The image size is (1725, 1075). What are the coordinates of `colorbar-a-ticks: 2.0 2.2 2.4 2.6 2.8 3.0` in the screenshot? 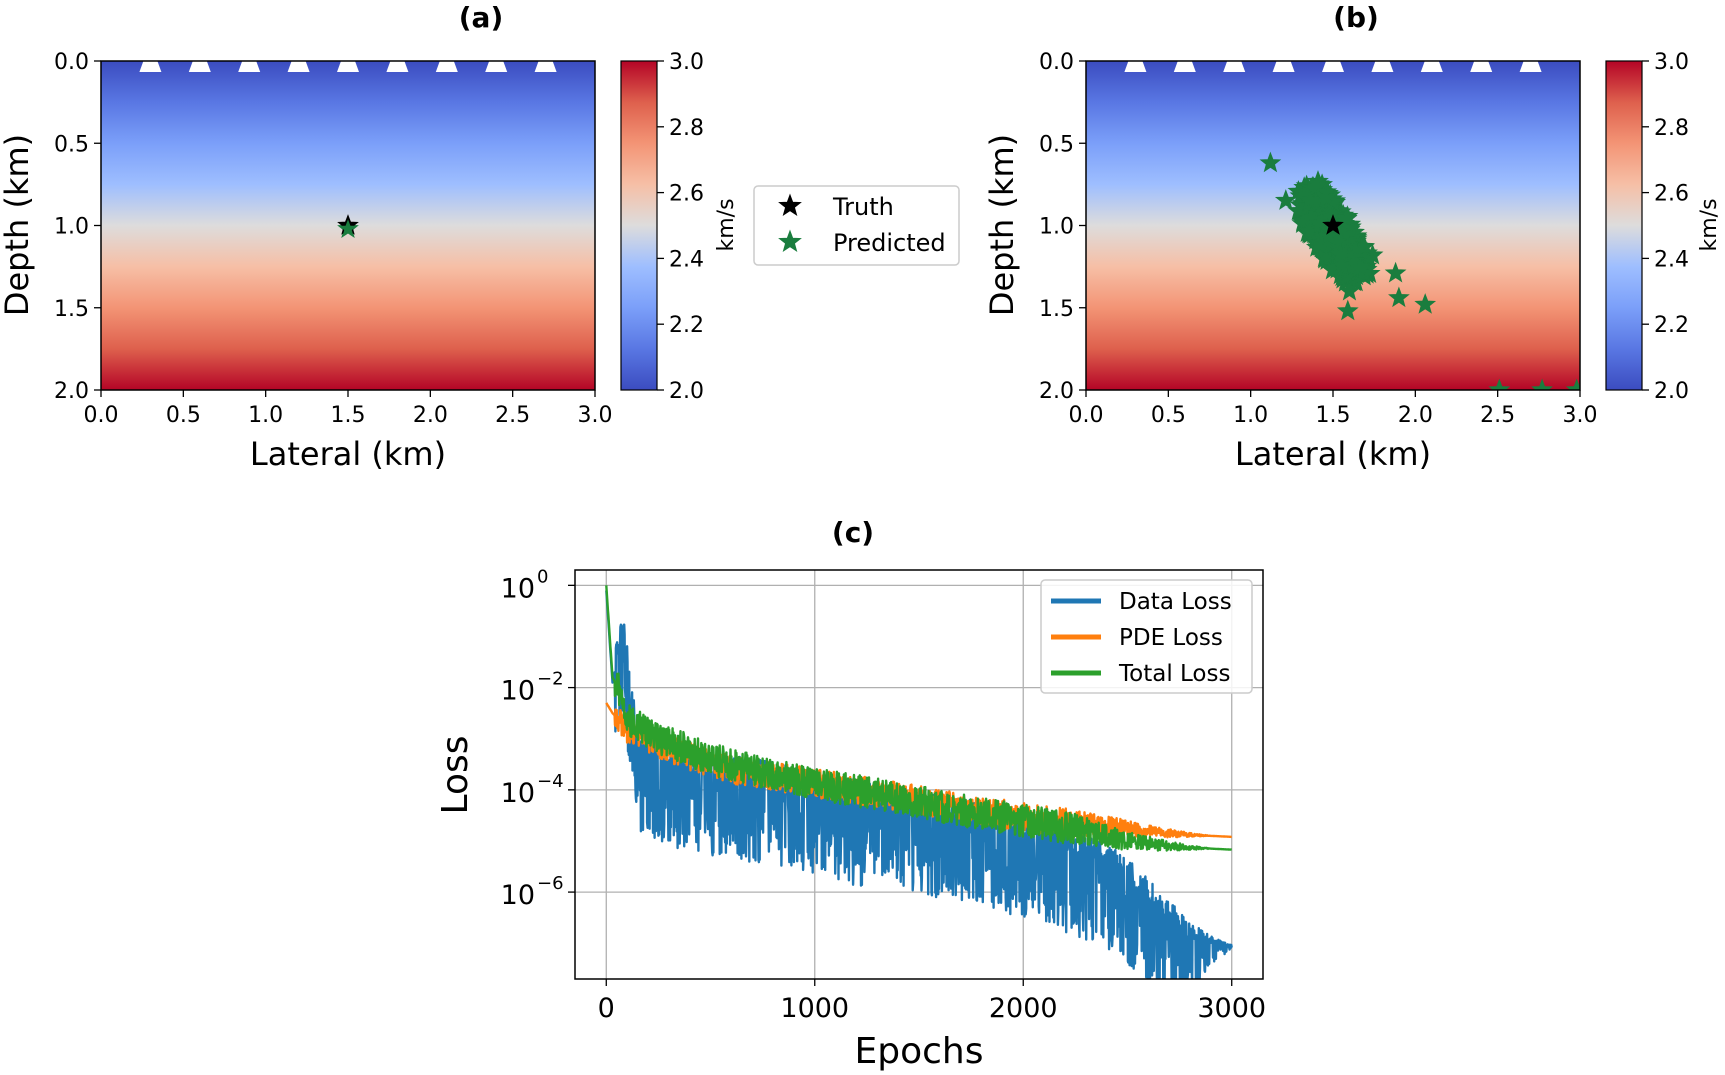 It's located at (680, 227).